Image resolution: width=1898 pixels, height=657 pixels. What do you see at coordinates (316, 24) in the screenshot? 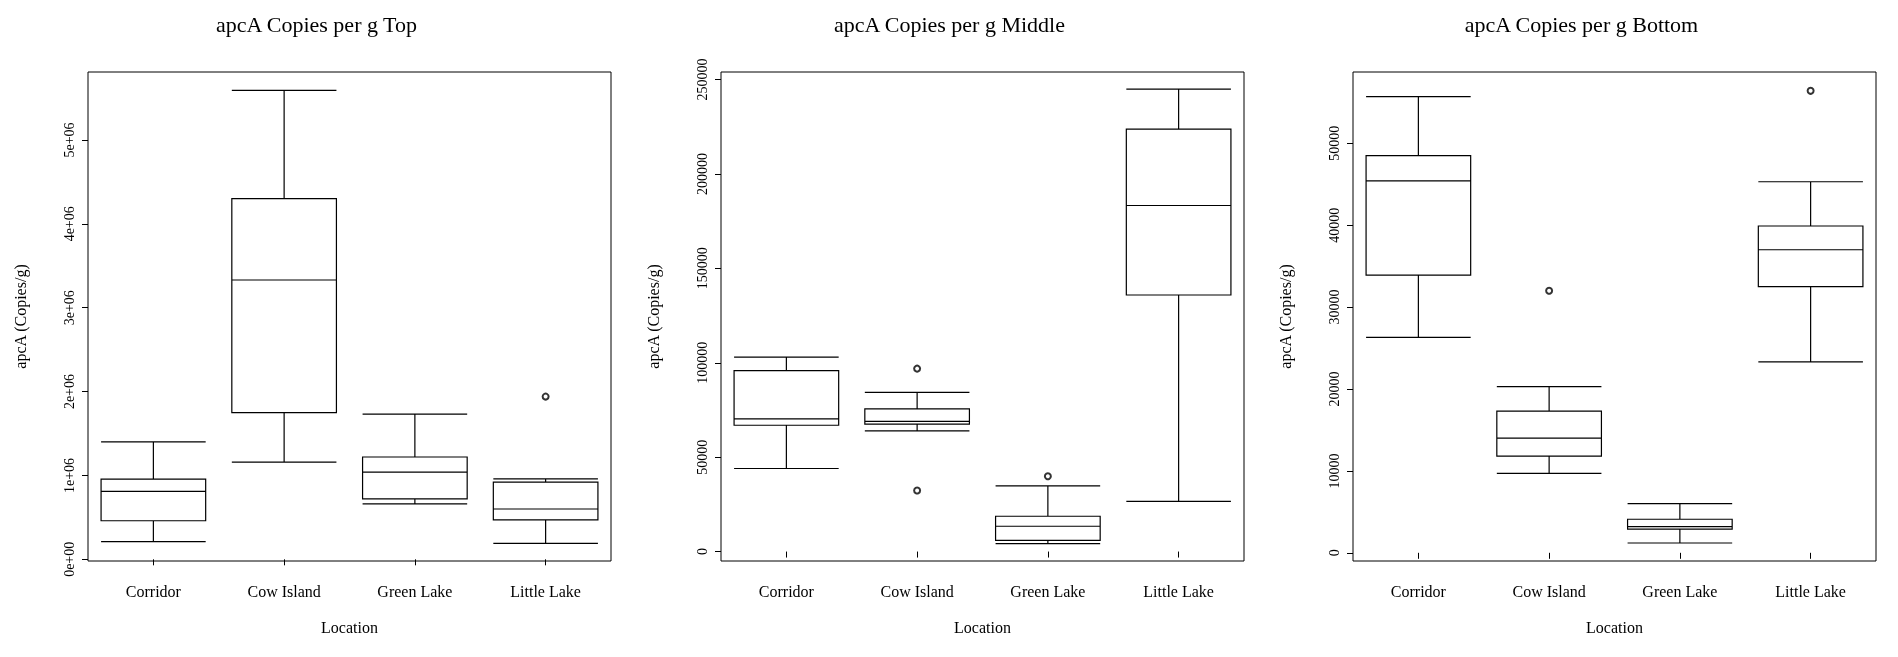
I see `chart-title: apcA Copies per g Top` at bounding box center [316, 24].